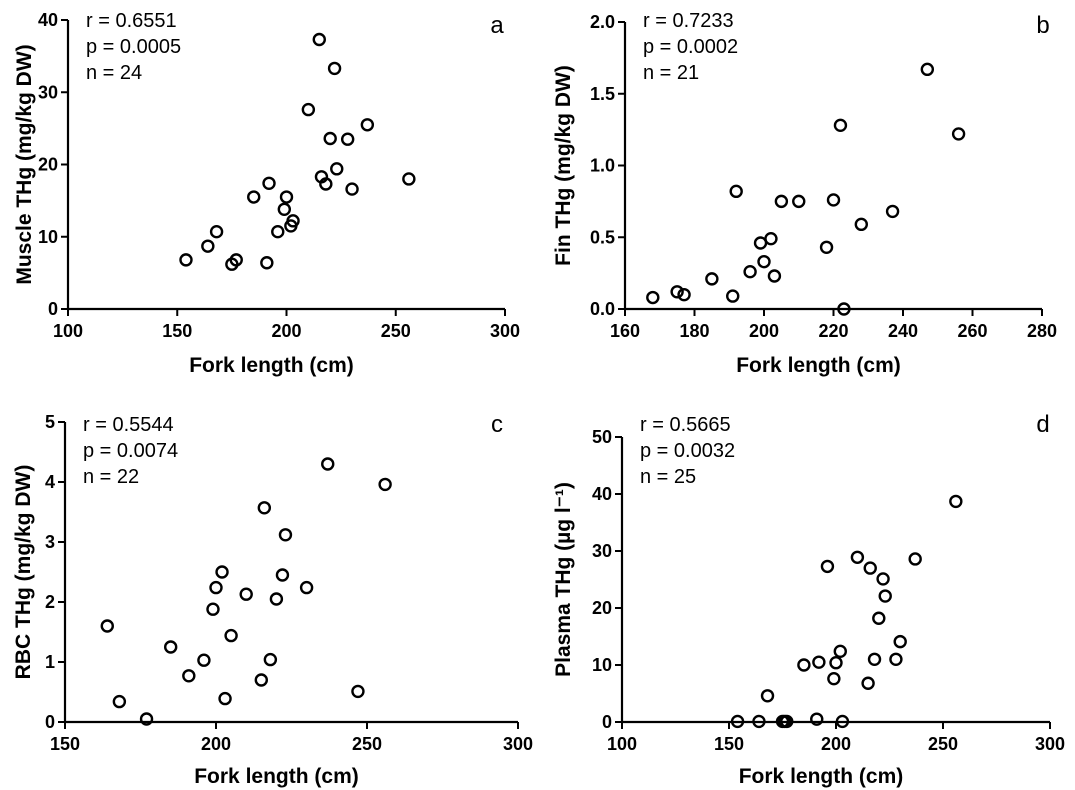 This screenshot has height=790, width=1075. What do you see at coordinates (497, 424) in the screenshot?
I see `panel-letter: c` at bounding box center [497, 424].